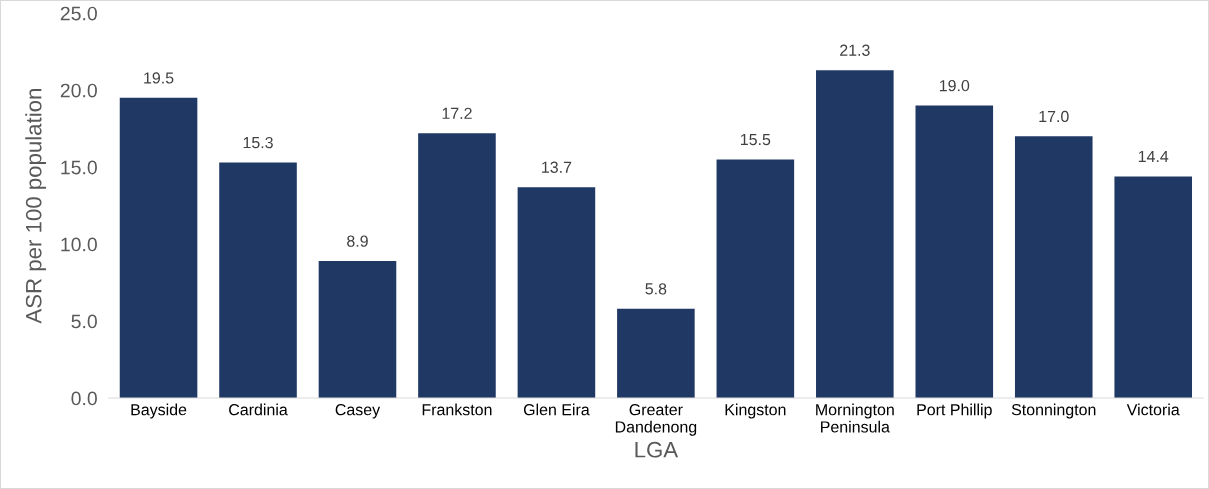 The image size is (1209, 489). What do you see at coordinates (1153, 409) in the screenshot?
I see `x-tick-label: Victoria` at bounding box center [1153, 409].